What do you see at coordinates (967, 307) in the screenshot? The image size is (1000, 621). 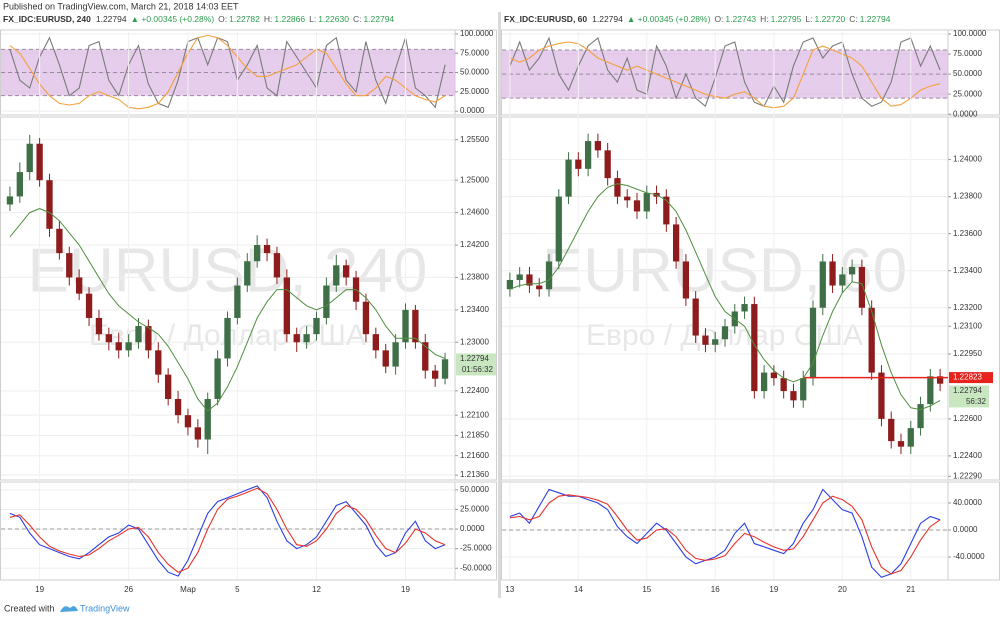 I see `y-tick-label: 1.23200` at bounding box center [967, 307].